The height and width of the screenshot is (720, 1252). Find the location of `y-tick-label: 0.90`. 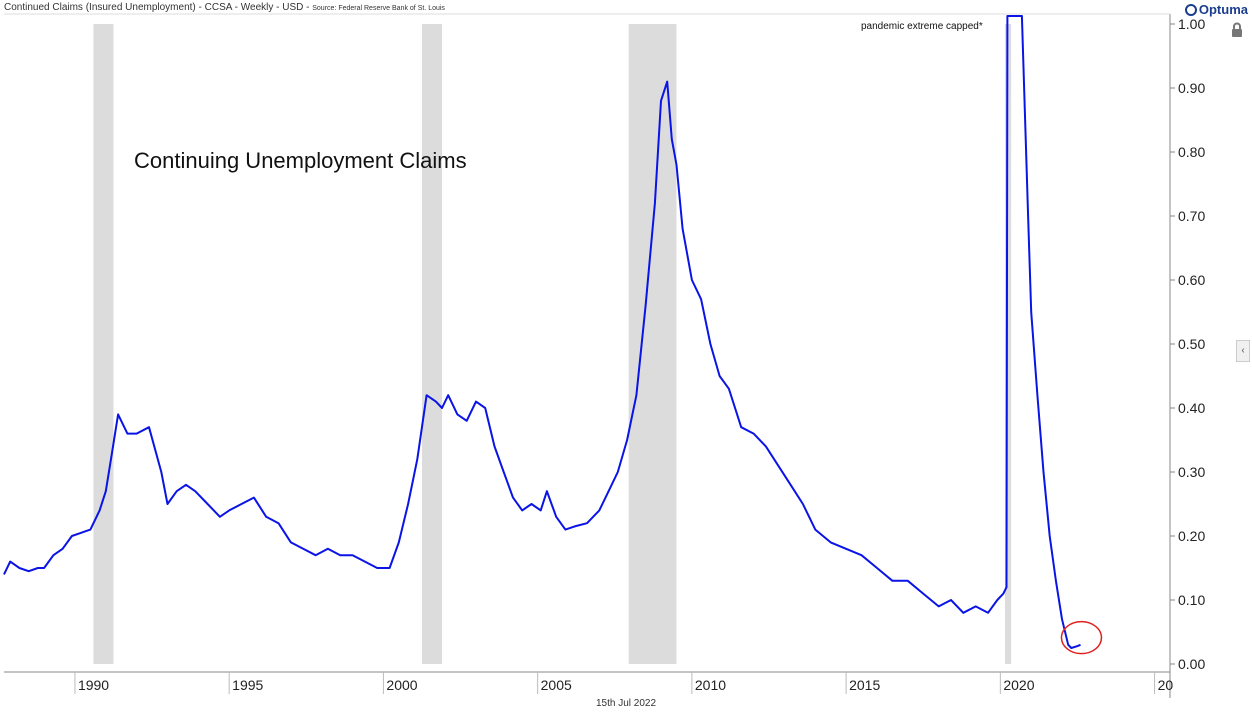

y-tick-label: 0.90 is located at coordinates (1191, 88).